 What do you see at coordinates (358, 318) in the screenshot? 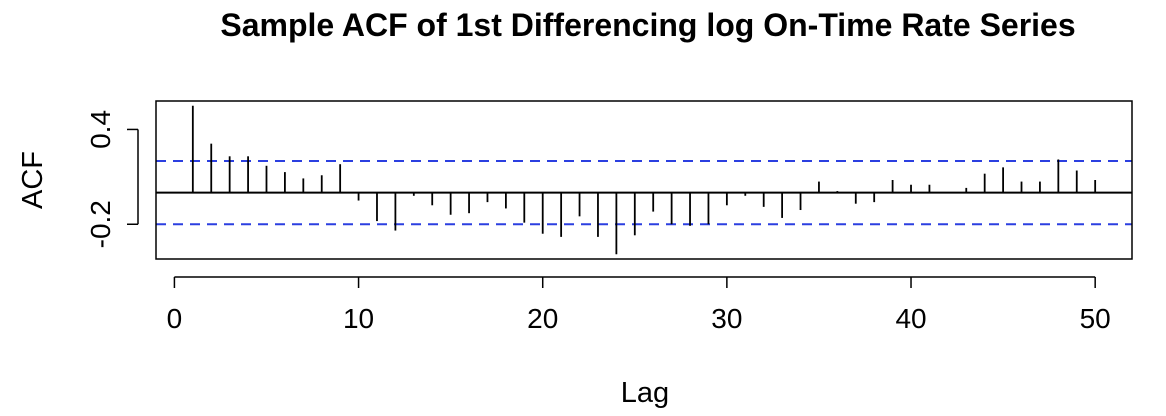
I see `x-tick-label: 10` at bounding box center [358, 318].